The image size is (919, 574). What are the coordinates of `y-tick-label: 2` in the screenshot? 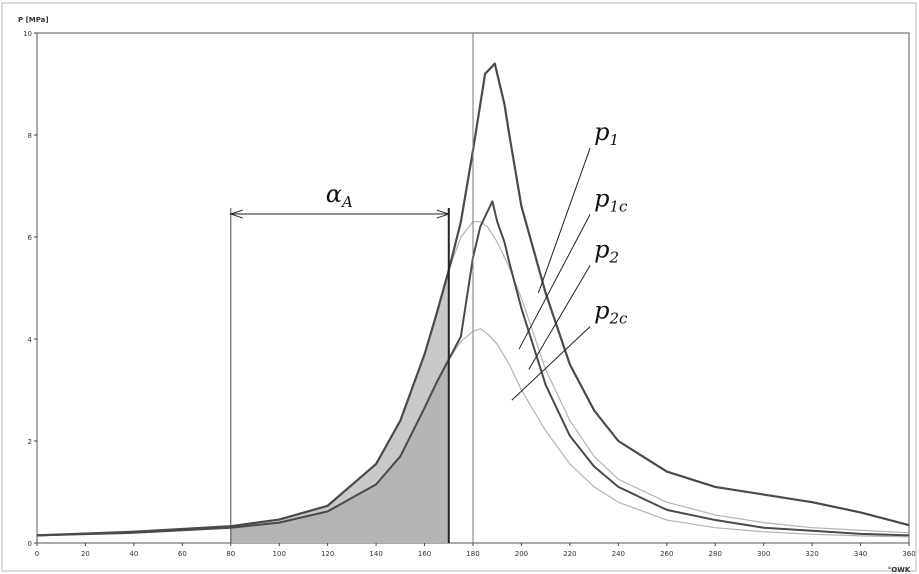 It's located at (30, 442).